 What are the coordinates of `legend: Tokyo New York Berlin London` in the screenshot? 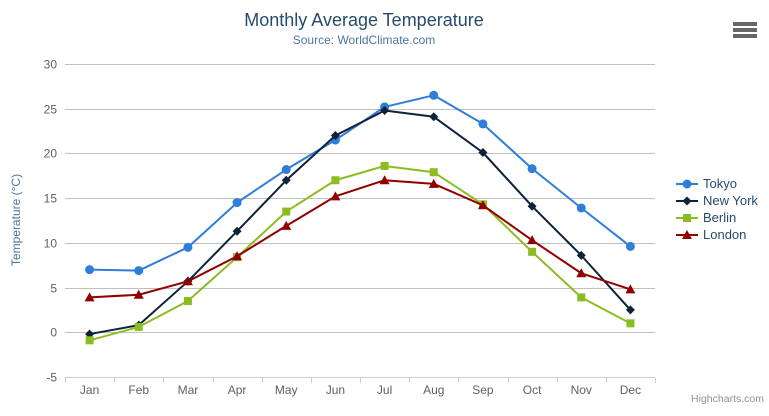 It's located at (717, 209).